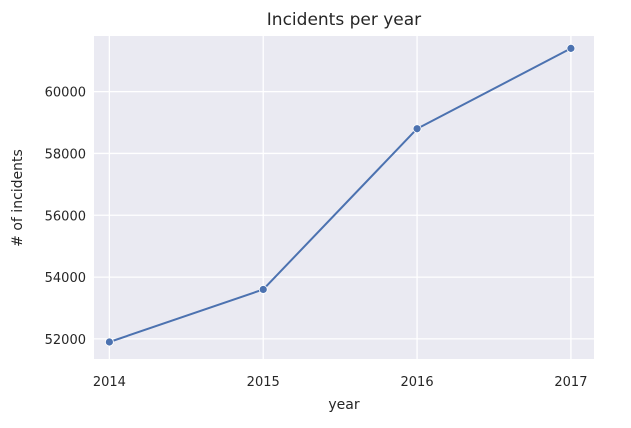  What do you see at coordinates (65, 340) in the screenshot?
I see `y-tick-label: 52000` at bounding box center [65, 340].